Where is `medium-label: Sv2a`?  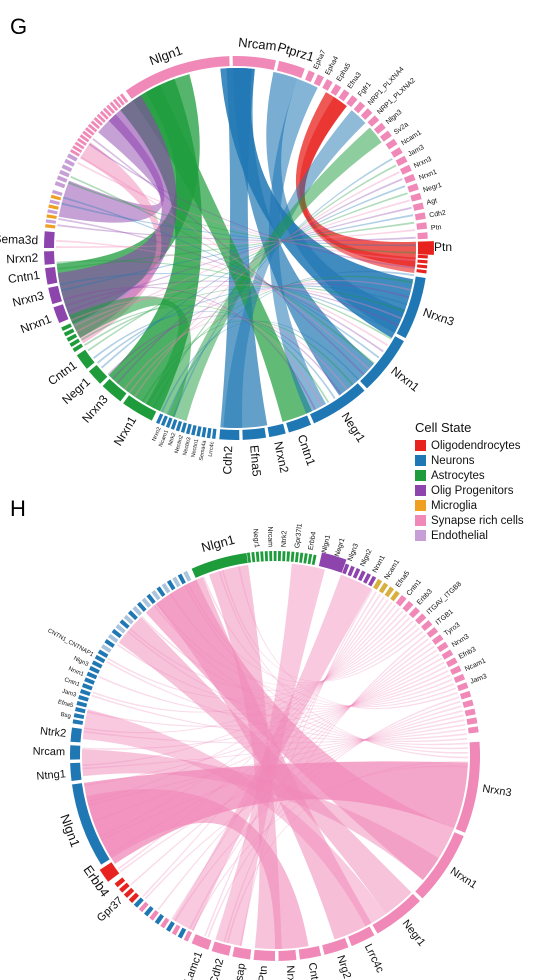
medium-label: Sv2a is located at coordinates (401, 128).